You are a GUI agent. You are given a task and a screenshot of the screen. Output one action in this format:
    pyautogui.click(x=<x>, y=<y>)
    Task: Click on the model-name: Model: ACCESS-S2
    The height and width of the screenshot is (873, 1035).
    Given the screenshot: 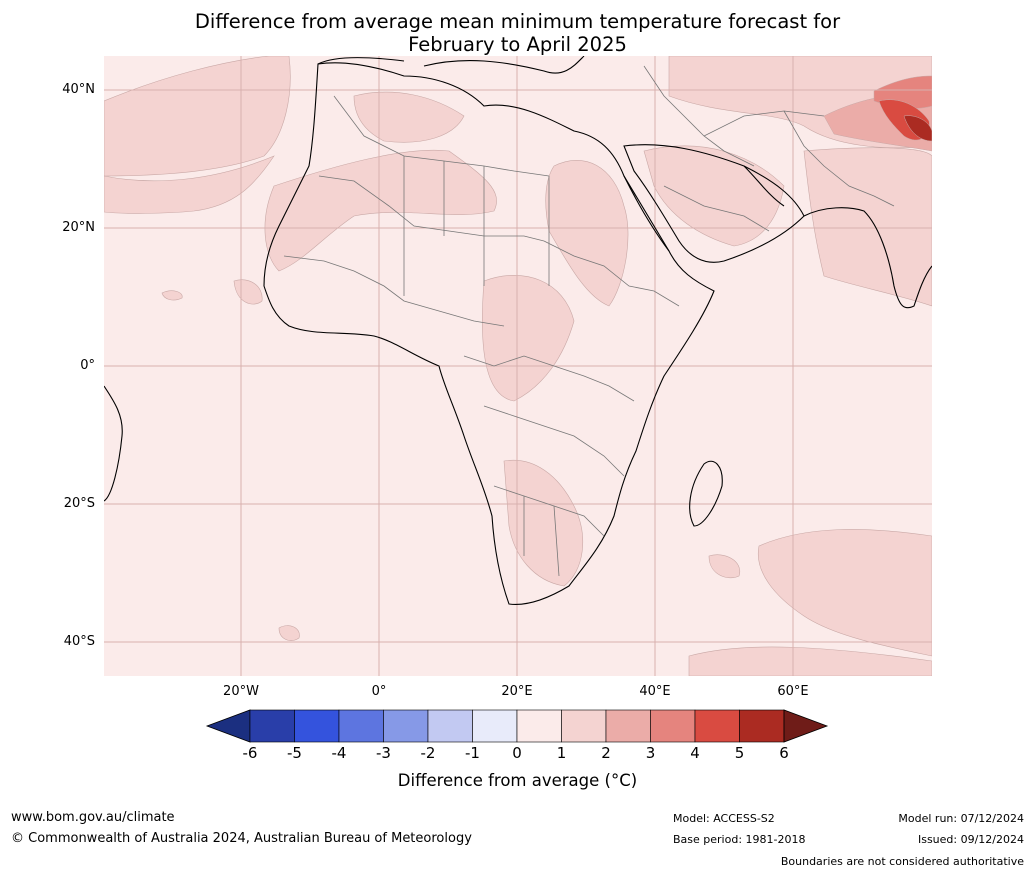 What is the action you would take?
    pyautogui.click(x=724, y=818)
    